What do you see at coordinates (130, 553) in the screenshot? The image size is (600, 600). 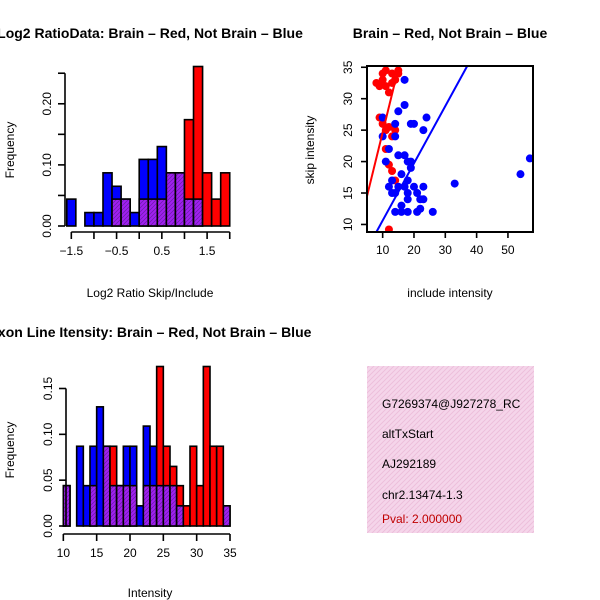 I see `intensity-hist-x-tick-label: 20` at bounding box center [130, 553].